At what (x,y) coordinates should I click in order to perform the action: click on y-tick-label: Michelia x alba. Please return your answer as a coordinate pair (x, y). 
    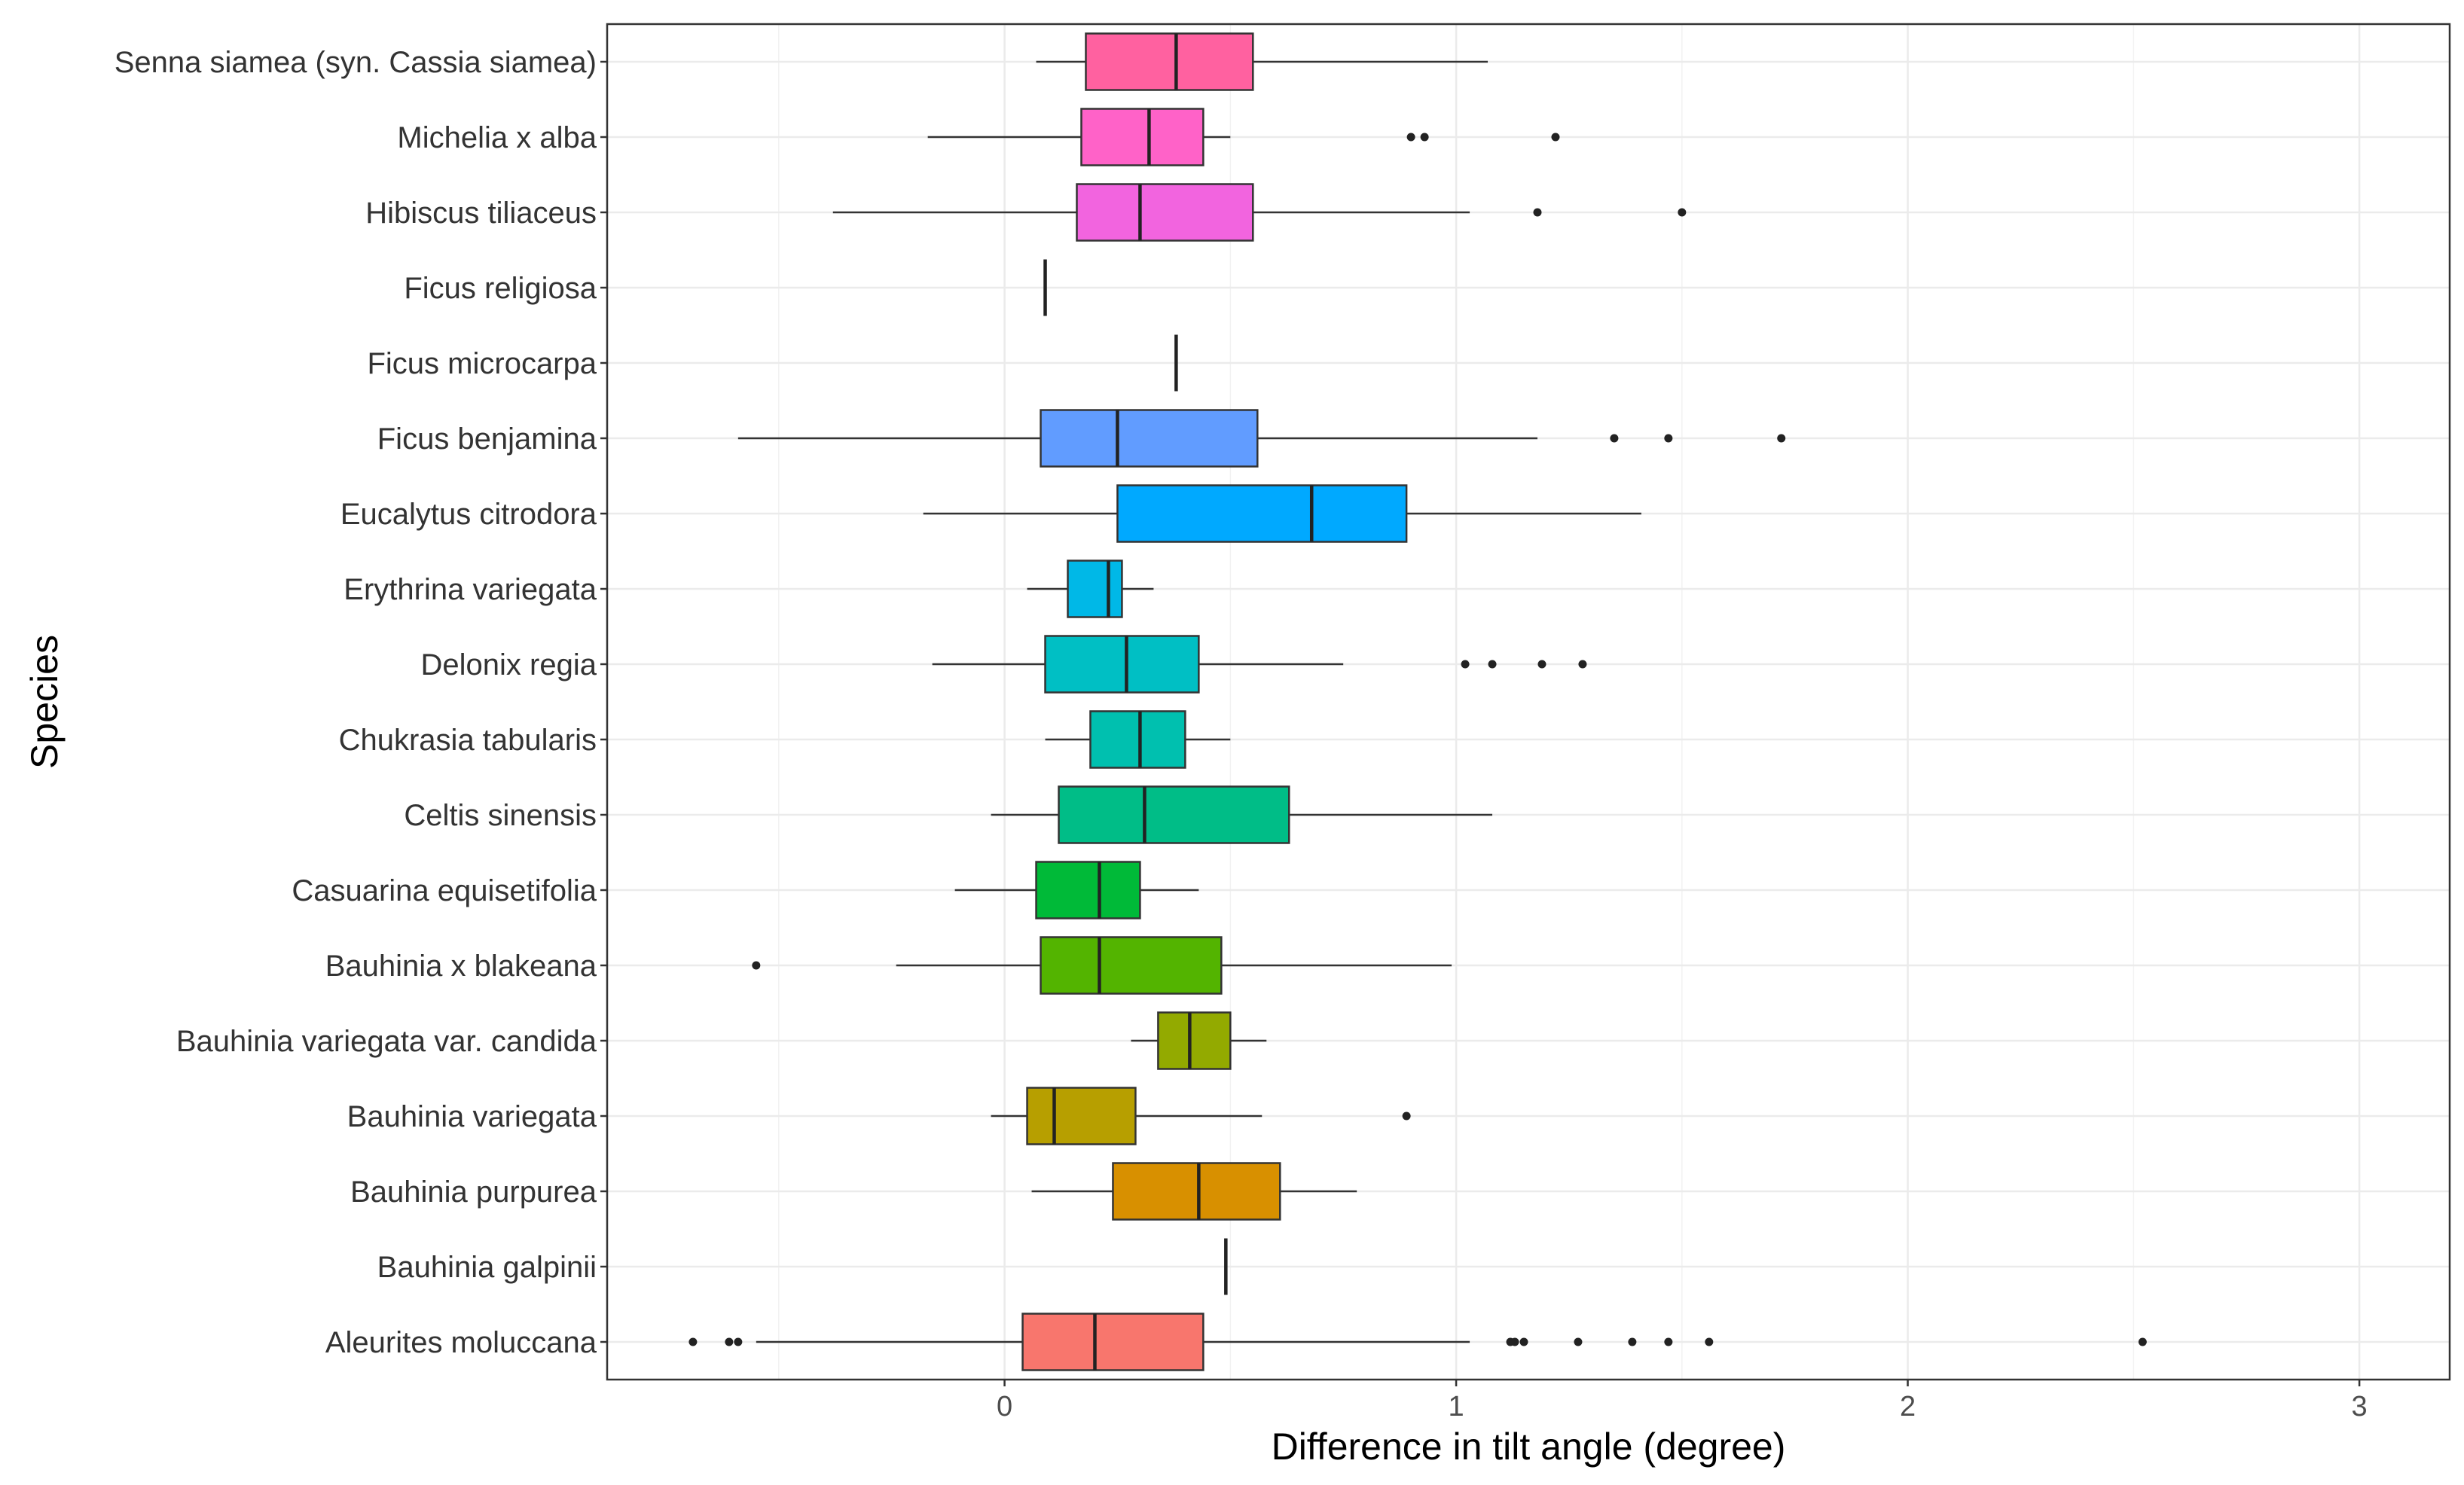
    Looking at the image, I should click on (497, 137).